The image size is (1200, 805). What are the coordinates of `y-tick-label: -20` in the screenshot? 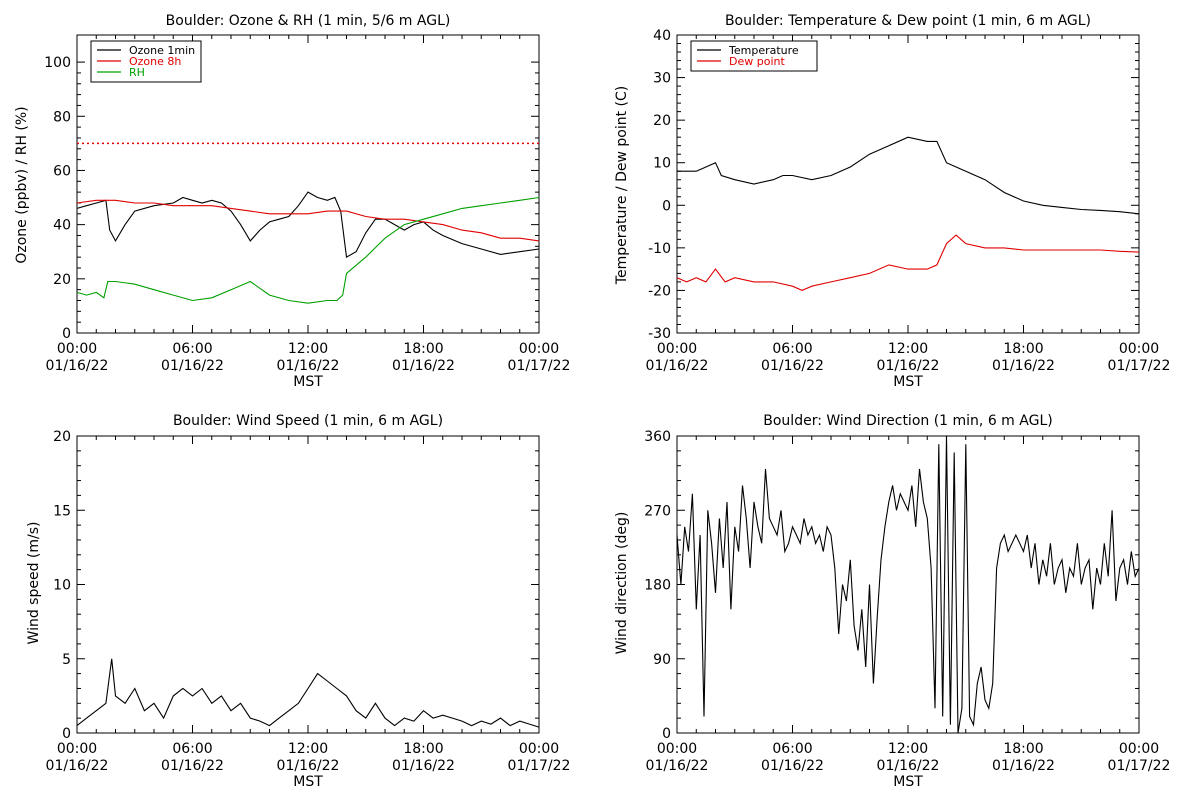 It's located at (659, 291).